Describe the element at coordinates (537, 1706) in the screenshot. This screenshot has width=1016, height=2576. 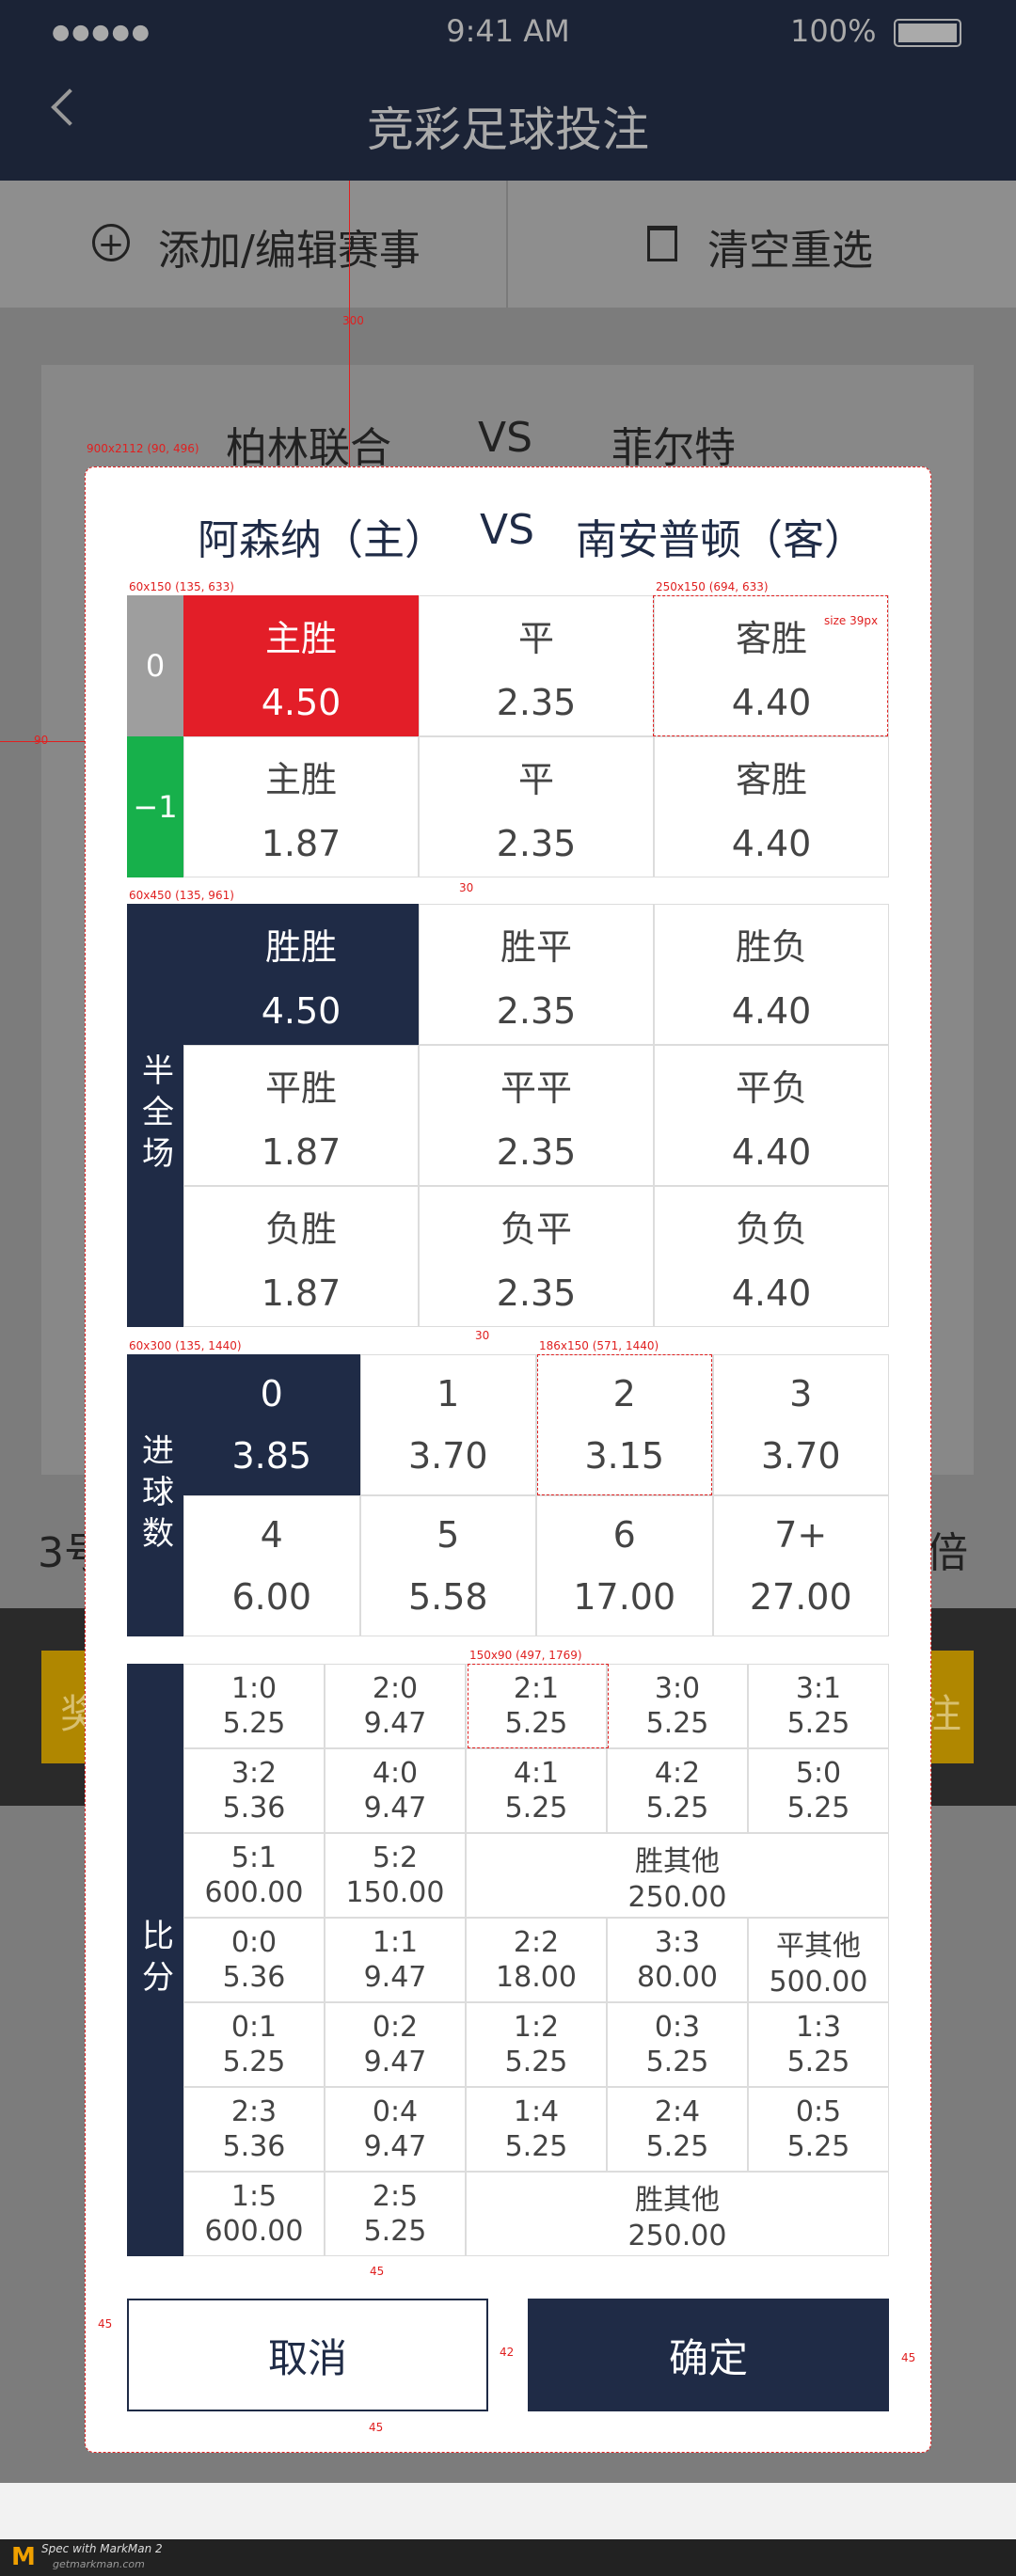
I see `odds-cell: 2:1 5.25` at that location.